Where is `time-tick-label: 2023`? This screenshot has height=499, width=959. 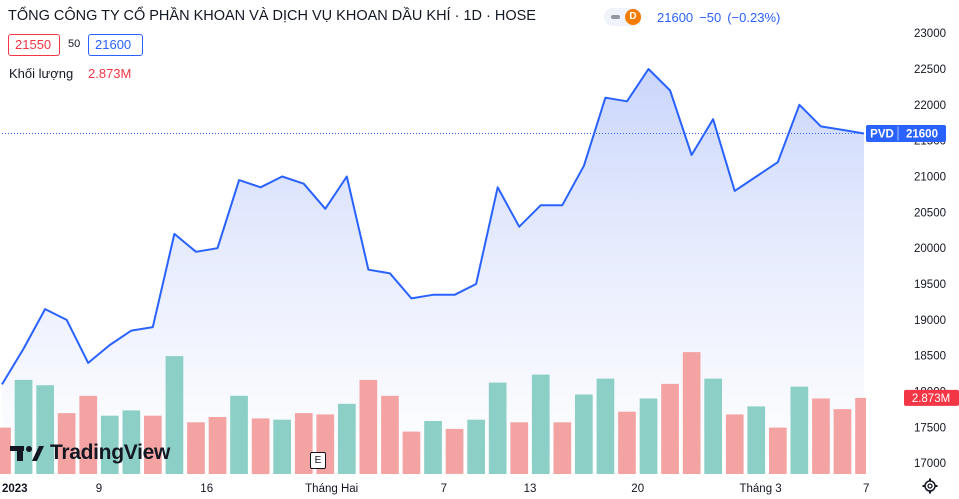 time-tick-label: 2023 is located at coordinates (15, 489).